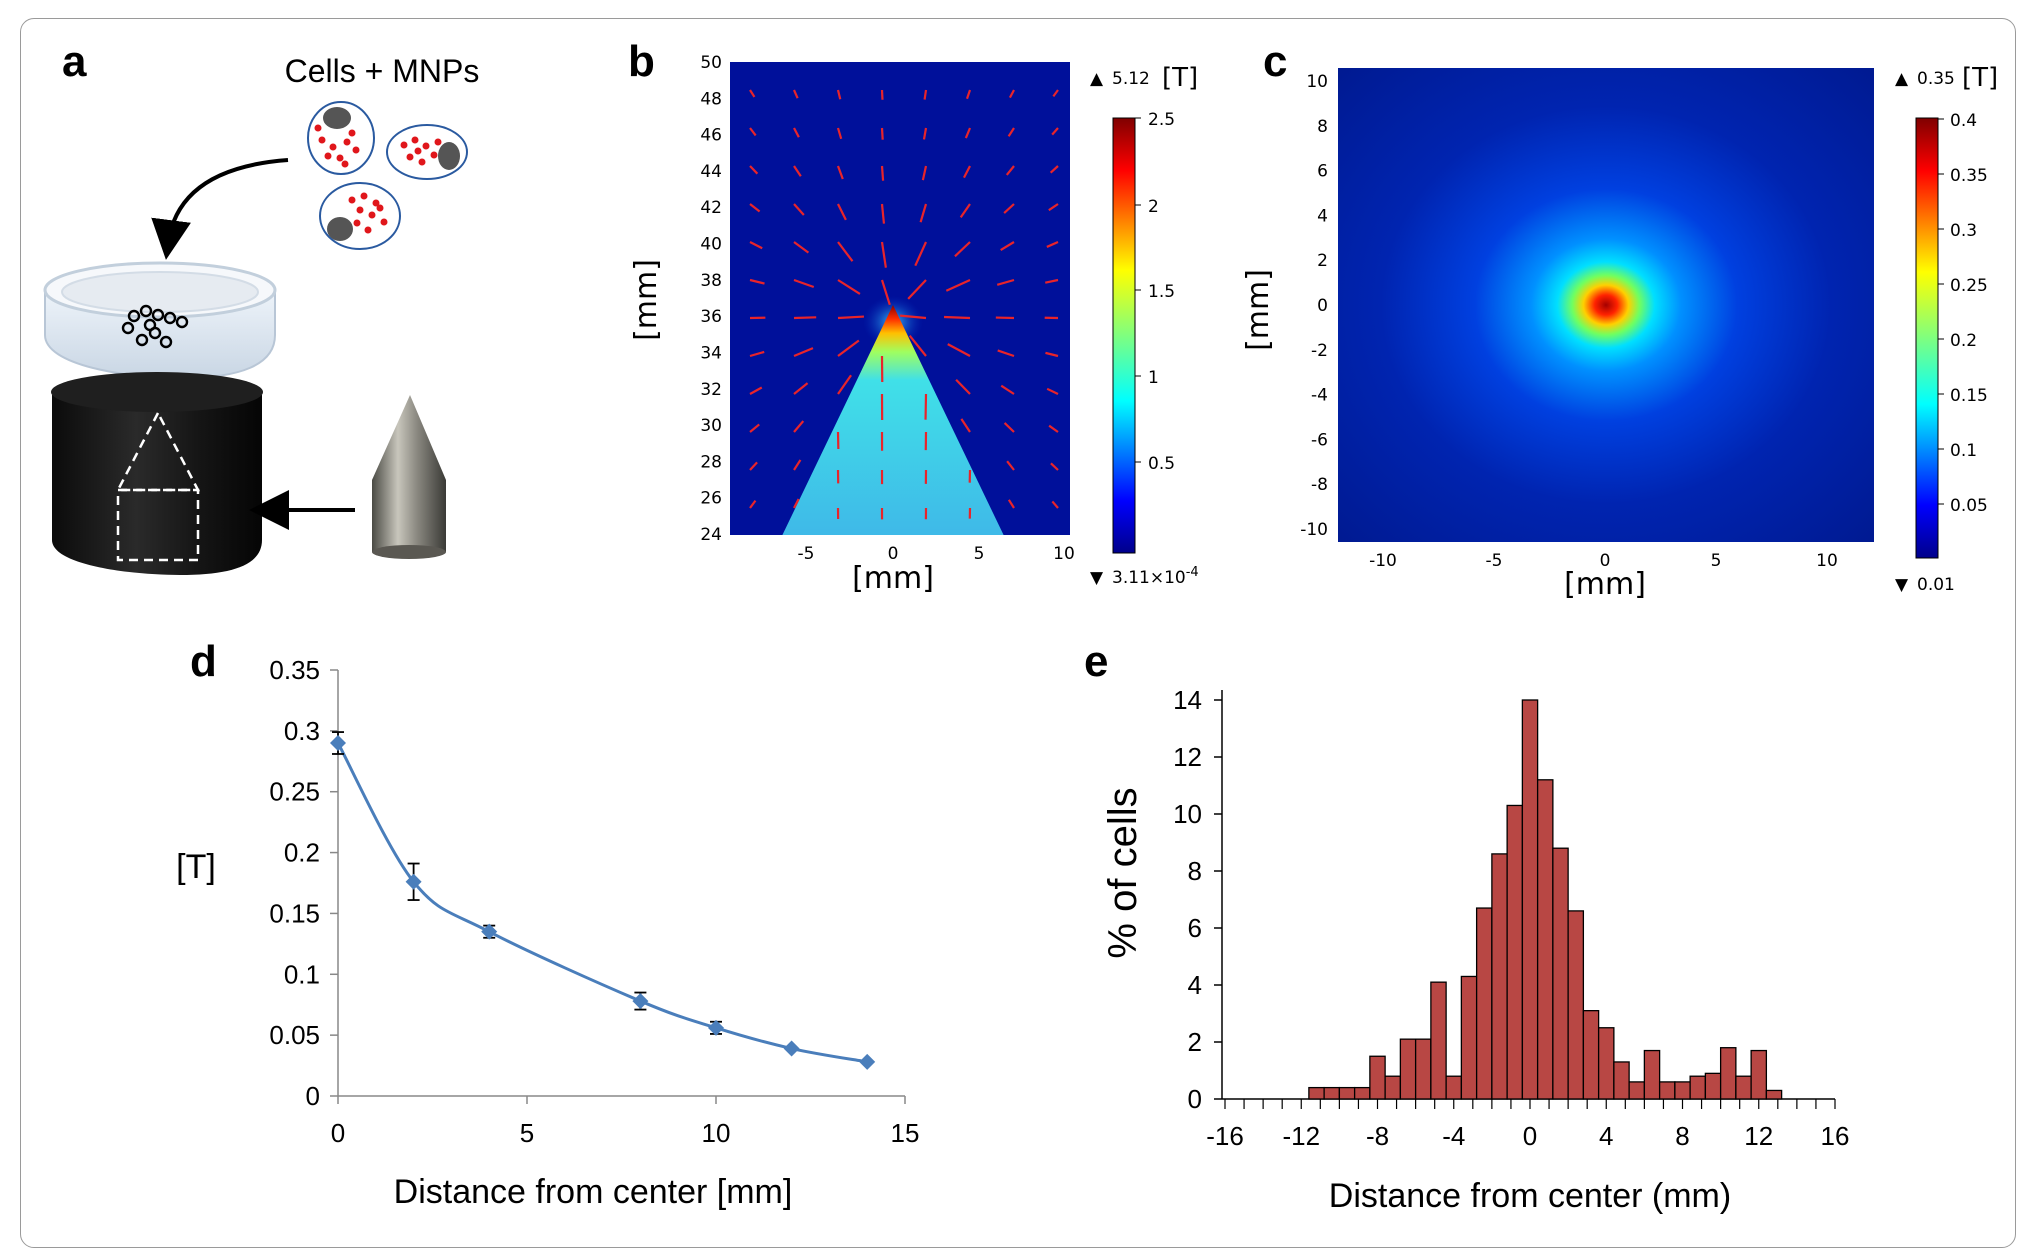  What do you see at coordinates (1301, 1136) in the screenshot?
I see `chart-e-xtick-label: -12` at bounding box center [1301, 1136].